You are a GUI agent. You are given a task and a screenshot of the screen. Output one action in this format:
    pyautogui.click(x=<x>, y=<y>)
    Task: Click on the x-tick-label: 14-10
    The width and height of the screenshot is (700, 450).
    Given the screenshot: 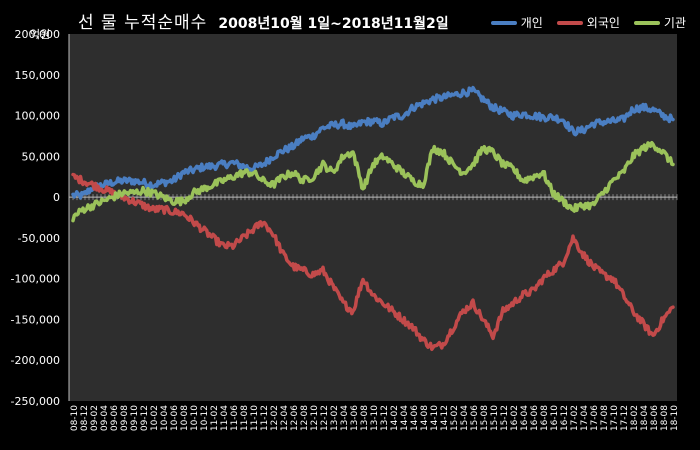 What is the action you would take?
    pyautogui.click(x=435, y=418)
    